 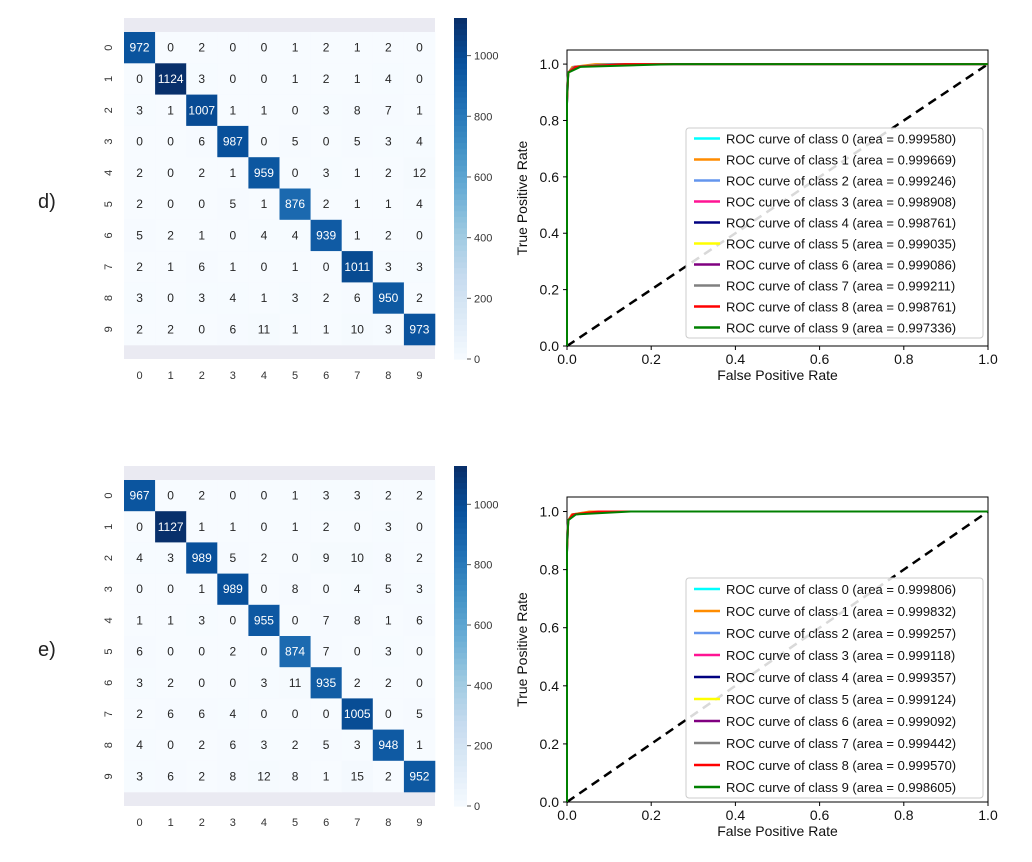 What do you see at coordinates (419, 376) in the screenshot?
I see `col-tick-label: 9` at bounding box center [419, 376].